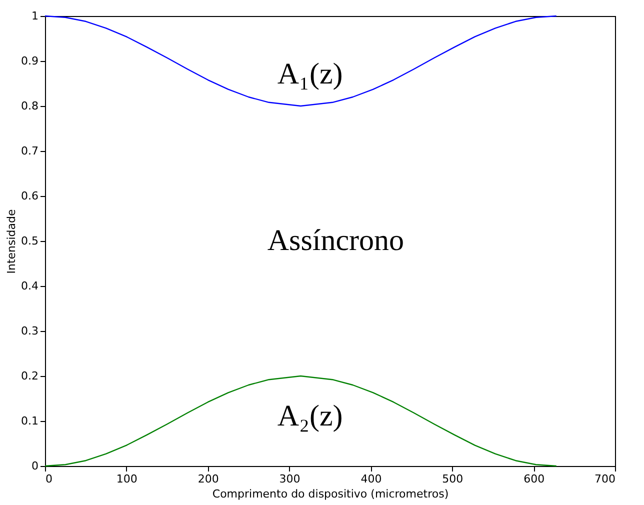 This screenshot has height=505, width=644. What do you see at coordinates (49, 479) in the screenshot?
I see `x-tick-label: 0` at bounding box center [49, 479].